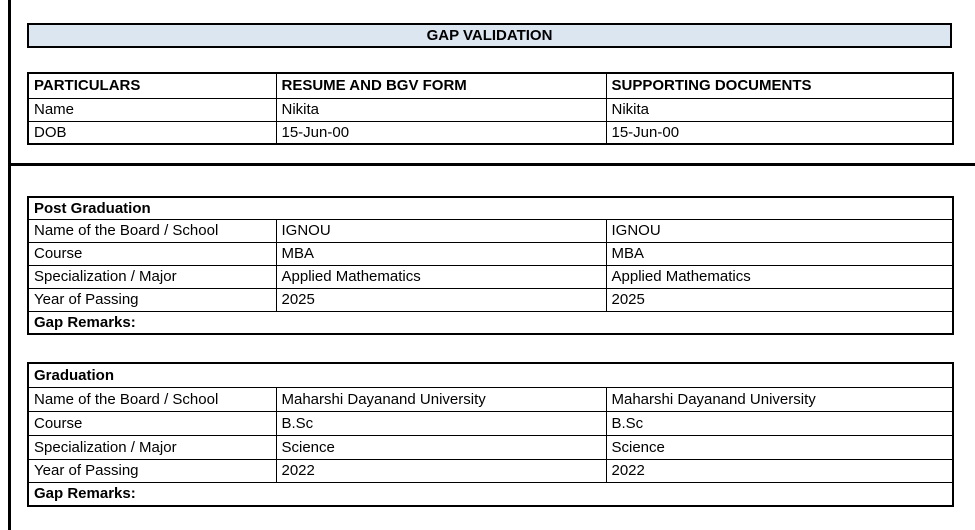 Image resolution: width=975 pixels, height=530 pixels. I want to click on supporting-value-cell: Nikita, so click(779, 109).